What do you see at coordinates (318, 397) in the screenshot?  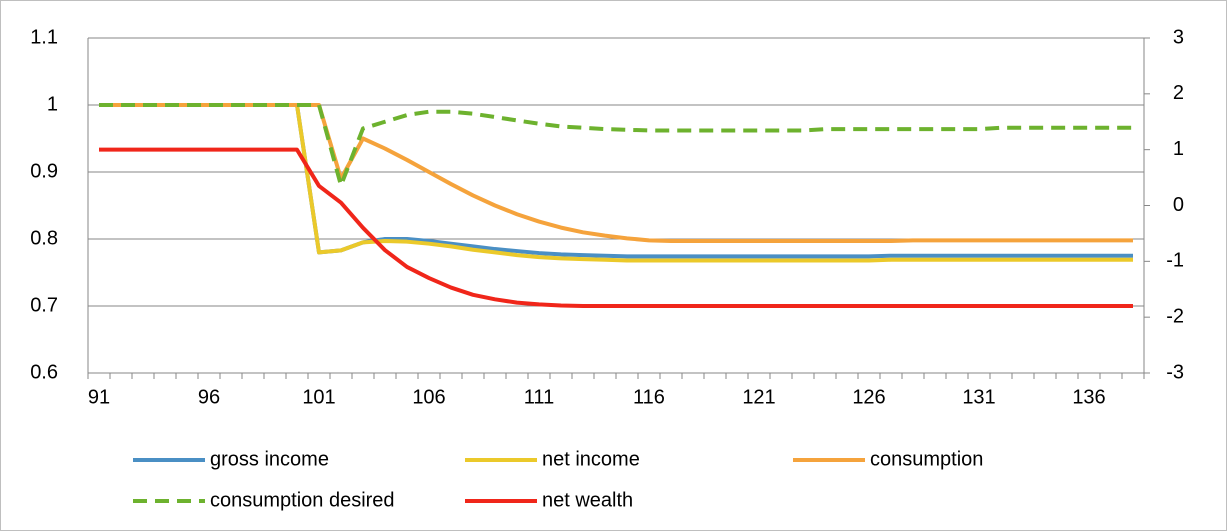 I see `x-tick-label: 101` at bounding box center [318, 397].